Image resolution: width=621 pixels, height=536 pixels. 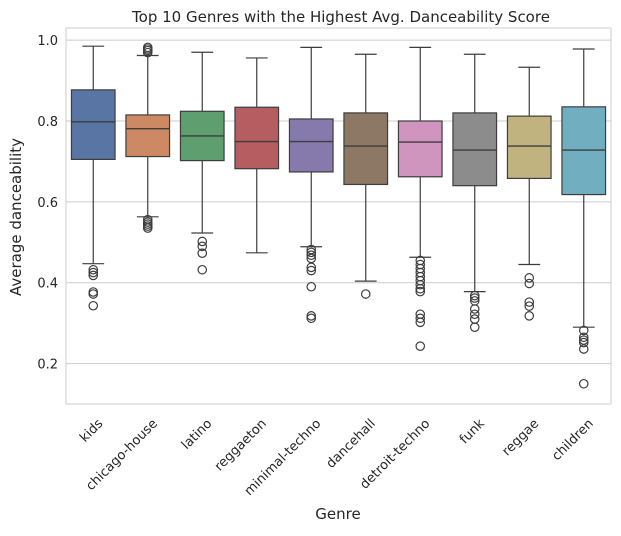 I want to click on box-reggae, so click(x=529, y=193).